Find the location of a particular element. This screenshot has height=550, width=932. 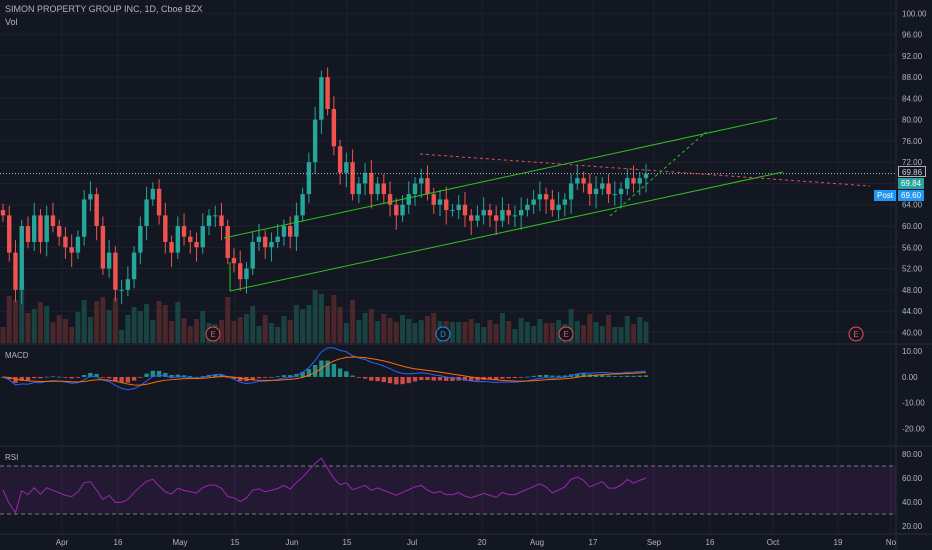

x-axis: Apr 16 May 15 Jun 15 Jul 20 Aug 17 Sep 16 Oct 19 No is located at coordinates (476, 542).